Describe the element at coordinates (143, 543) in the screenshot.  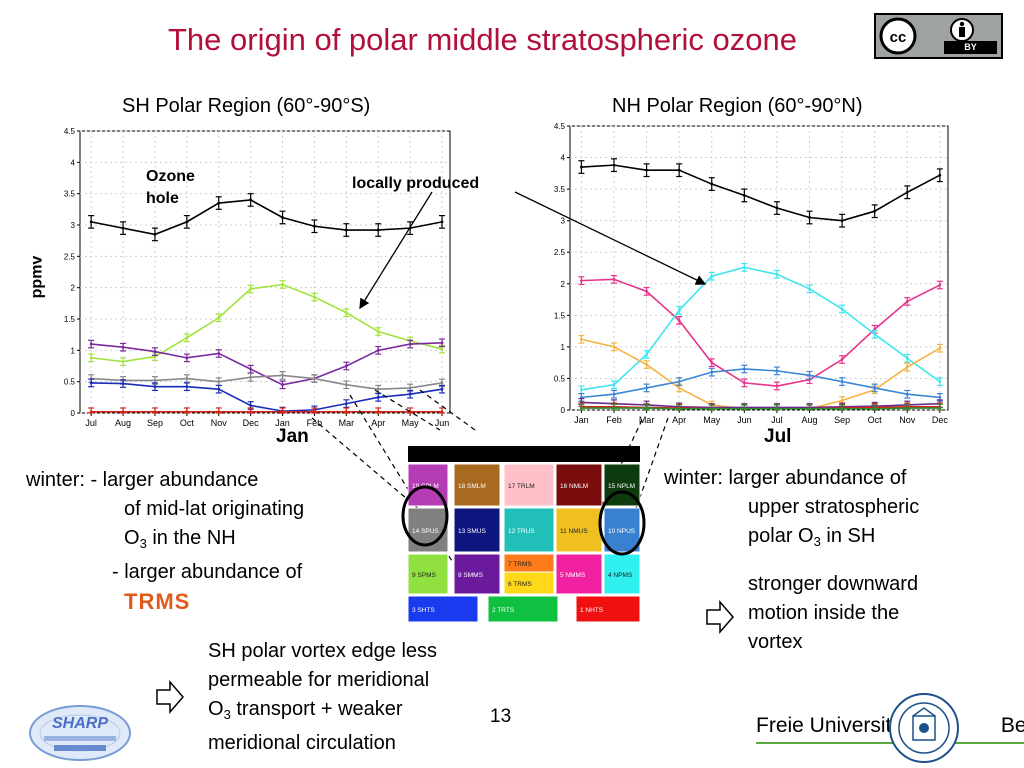
I see `left-o3-sub: 3` at that location.